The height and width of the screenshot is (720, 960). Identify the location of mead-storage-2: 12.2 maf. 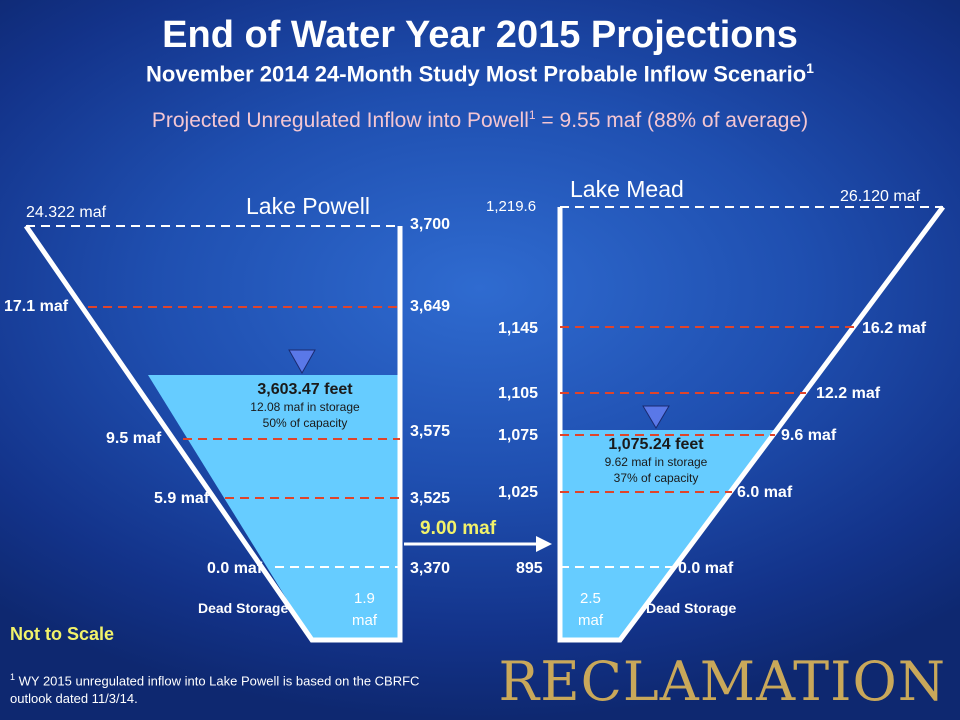
(848, 393).